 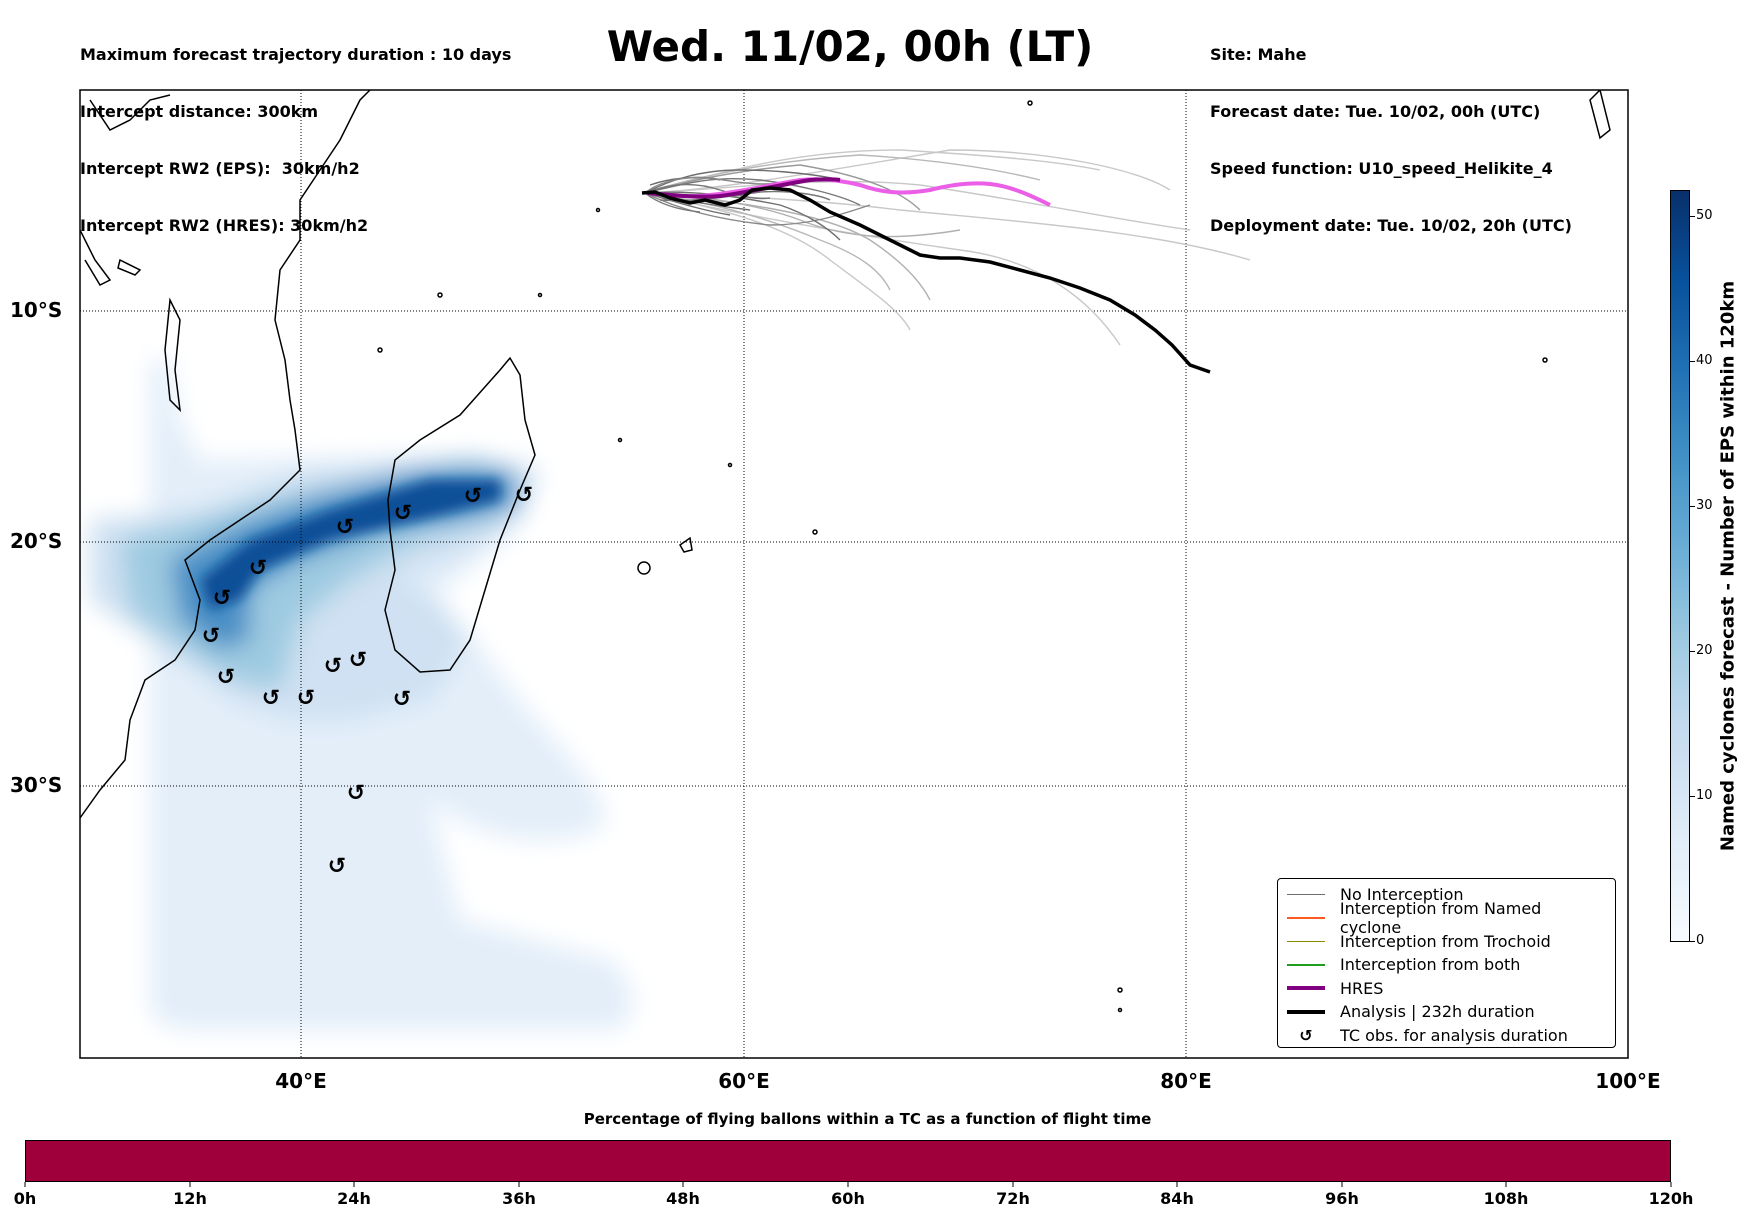 I want to click on flight-bar-tick: 84h, so click(x=1177, y=1198).